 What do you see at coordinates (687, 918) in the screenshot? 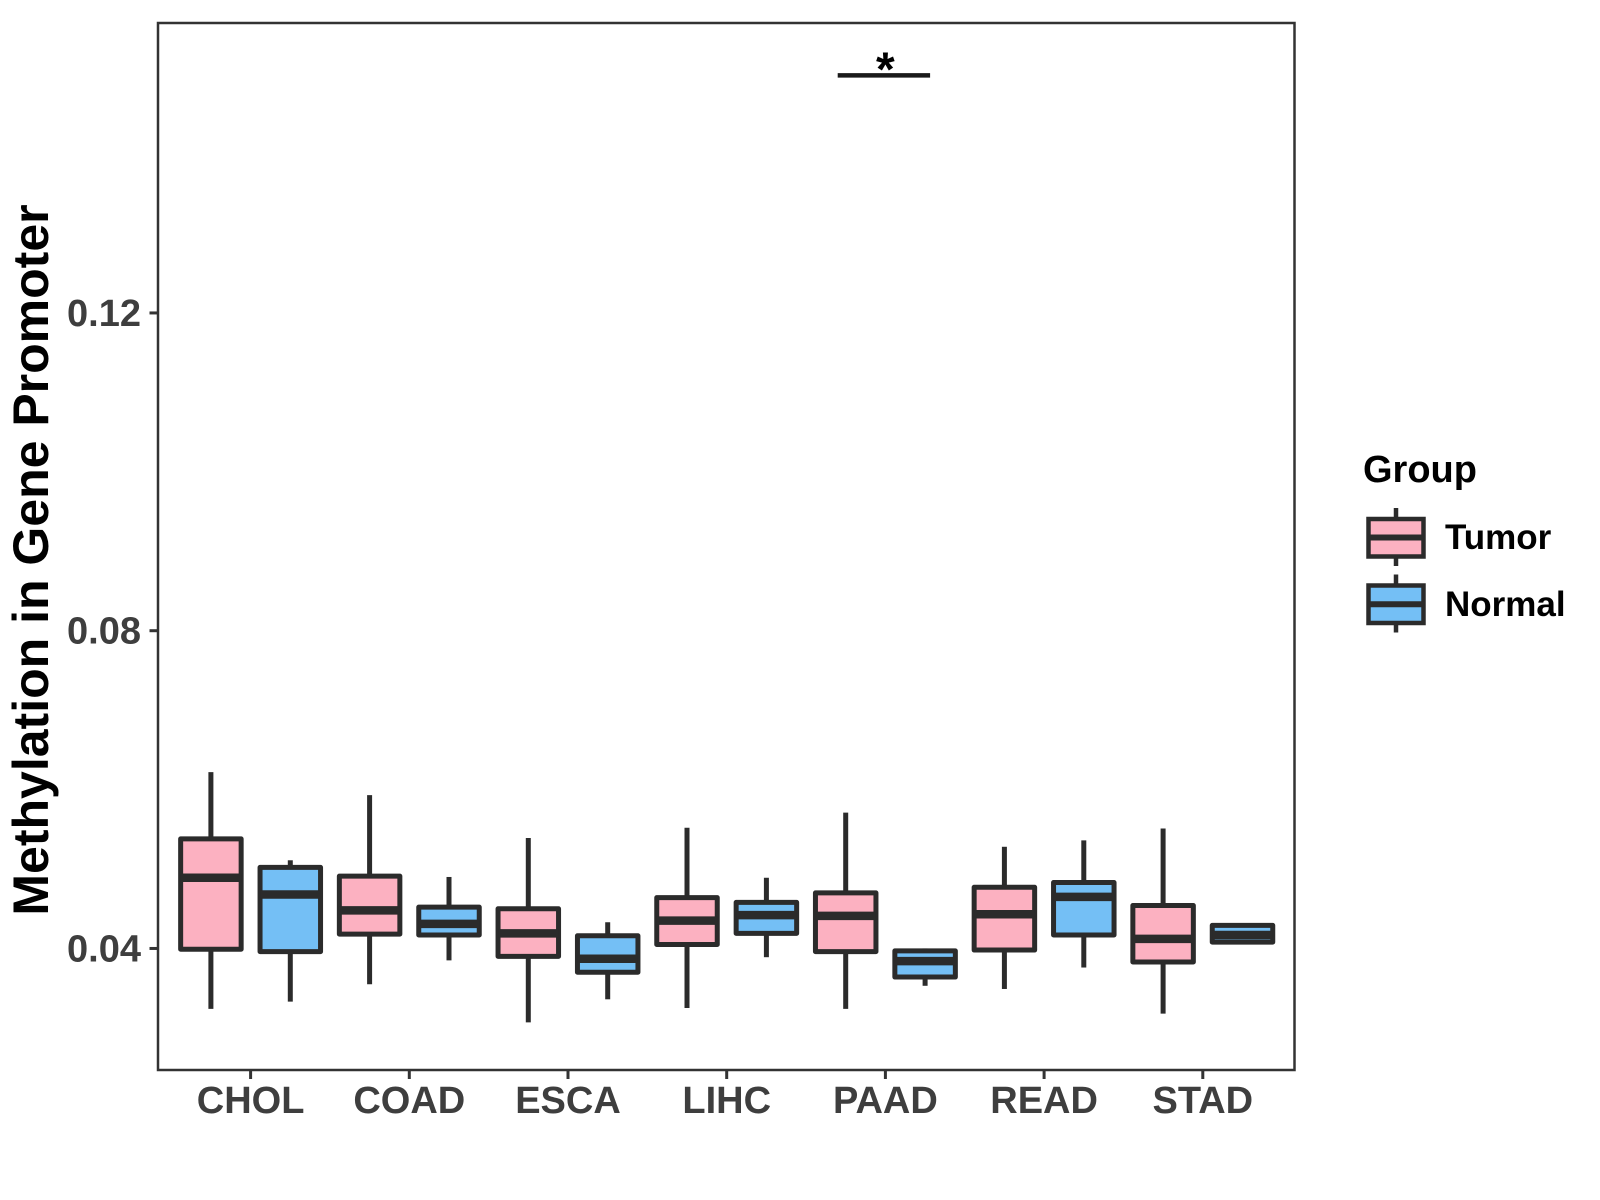
I see `boxplot-lihc-tumor` at bounding box center [687, 918].